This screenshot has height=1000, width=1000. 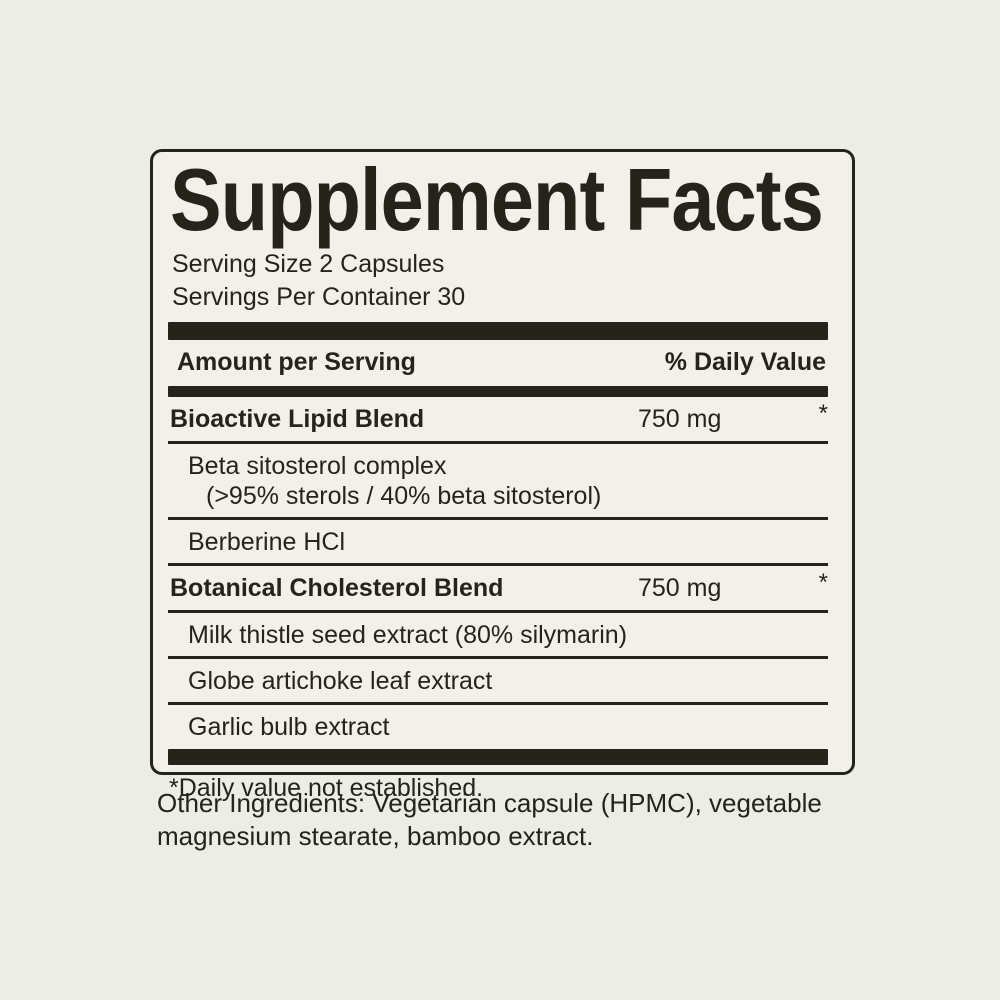 I want to click on ingredient-name: Beta sitosterol complex, so click(x=317, y=466).